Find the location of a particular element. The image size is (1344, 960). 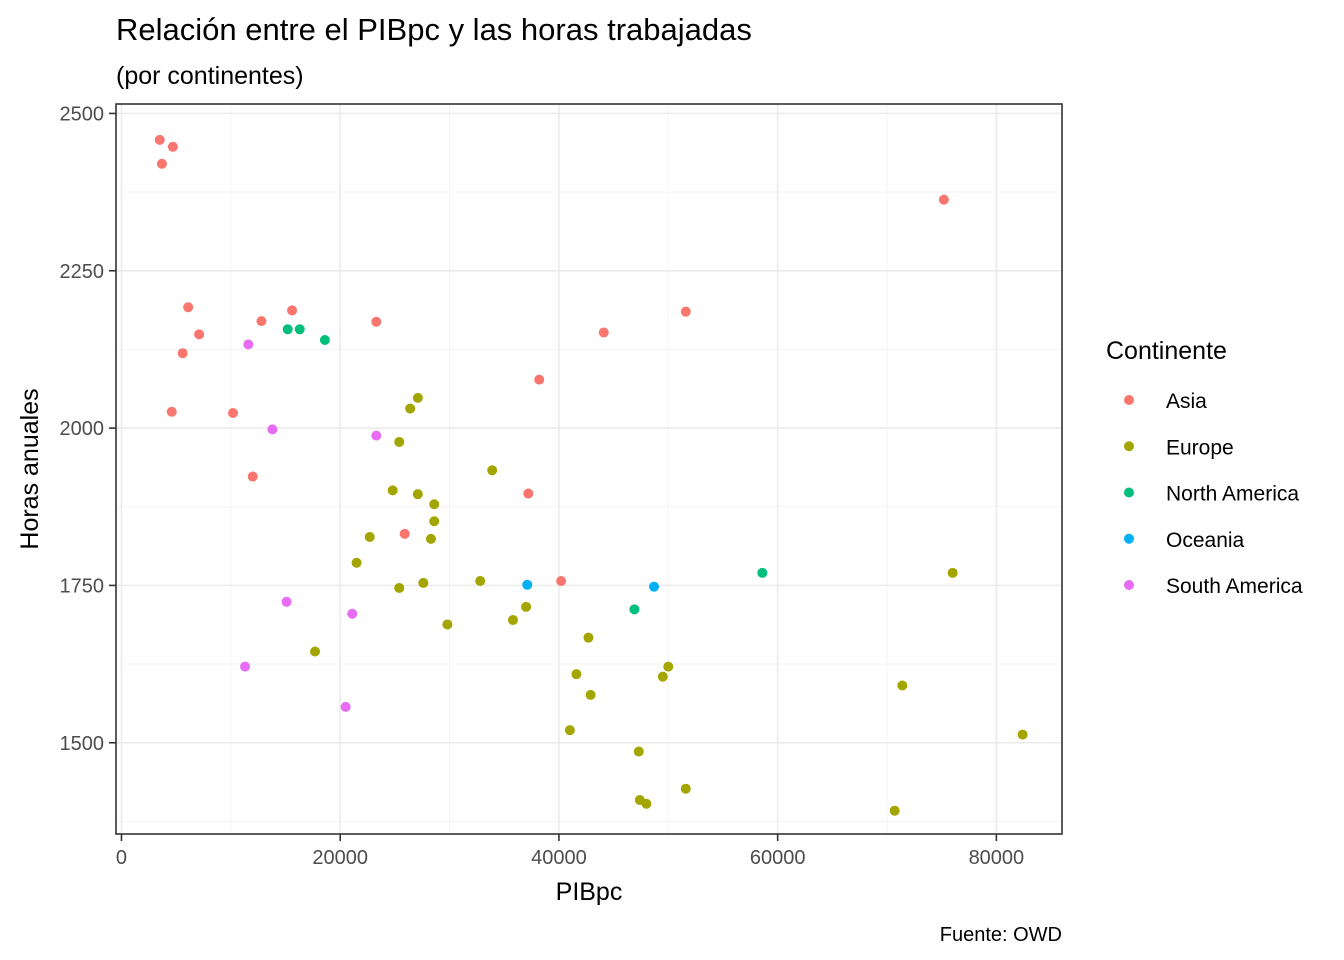

x-tick-label: 0 is located at coordinates (121, 858).